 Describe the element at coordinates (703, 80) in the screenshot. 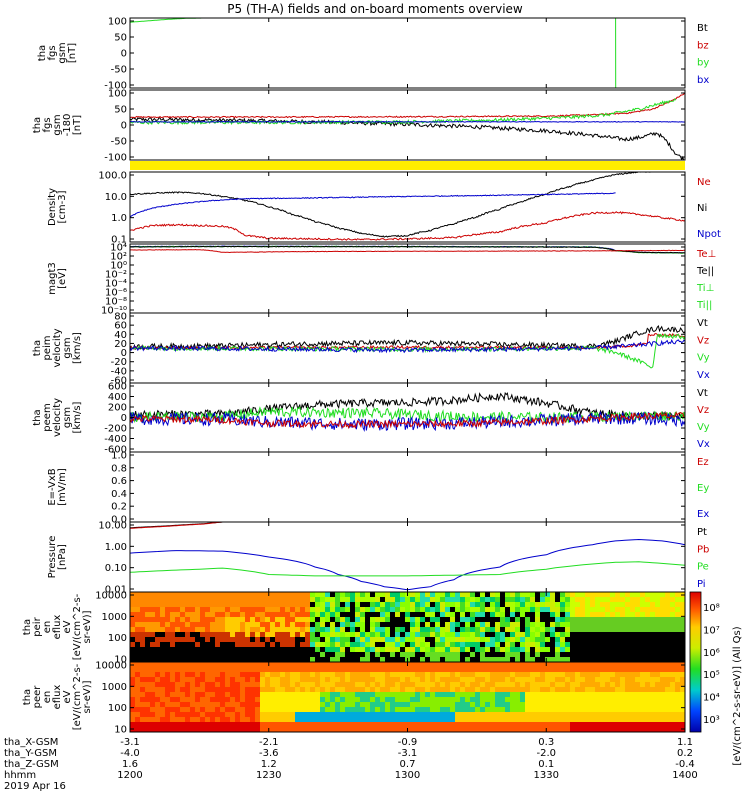

I see `legend-entry: bx` at that location.